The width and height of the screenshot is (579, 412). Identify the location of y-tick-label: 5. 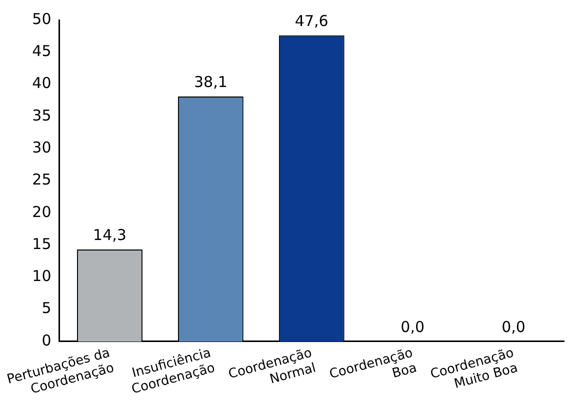
(47, 308).